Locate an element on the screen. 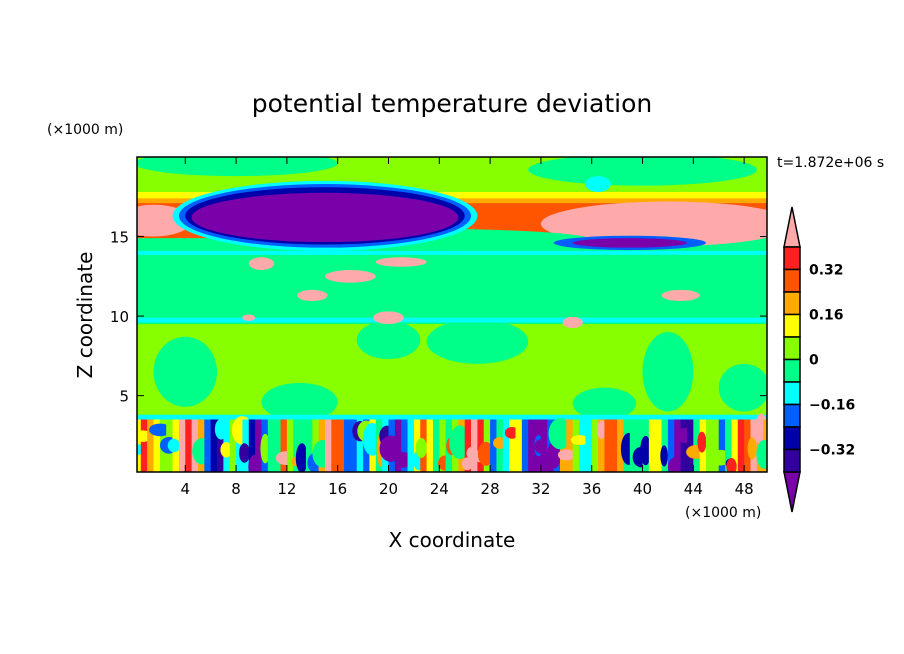 This screenshot has height=654, width=904. colorbar-tick-label: −0.16 is located at coordinates (832, 406).